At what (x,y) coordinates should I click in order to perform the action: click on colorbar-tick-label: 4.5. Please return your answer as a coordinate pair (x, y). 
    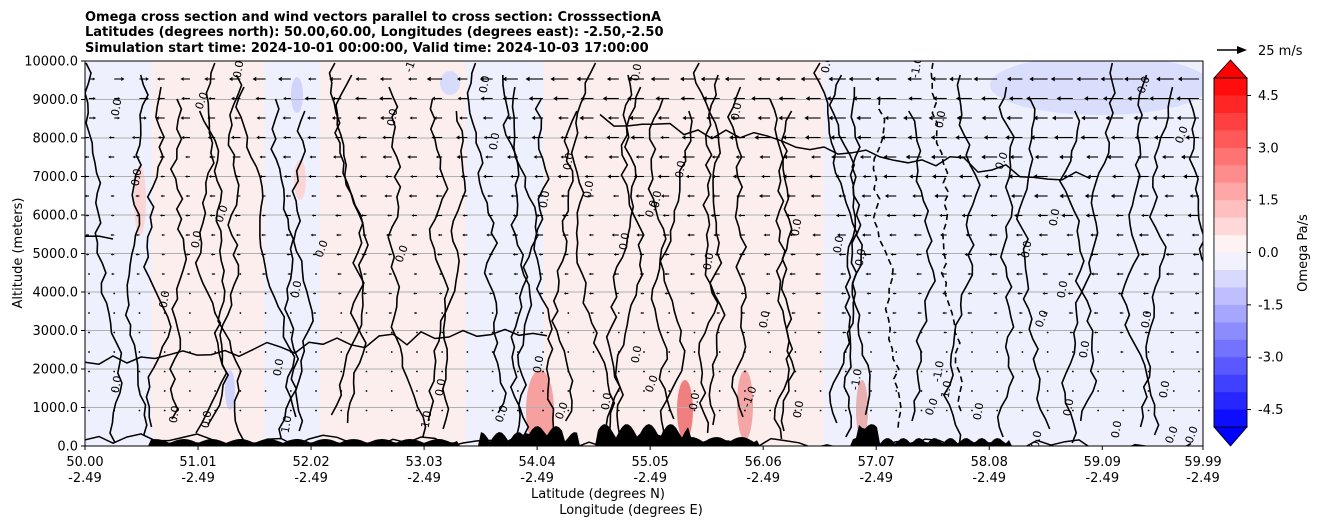
    Looking at the image, I should click on (1268, 96).